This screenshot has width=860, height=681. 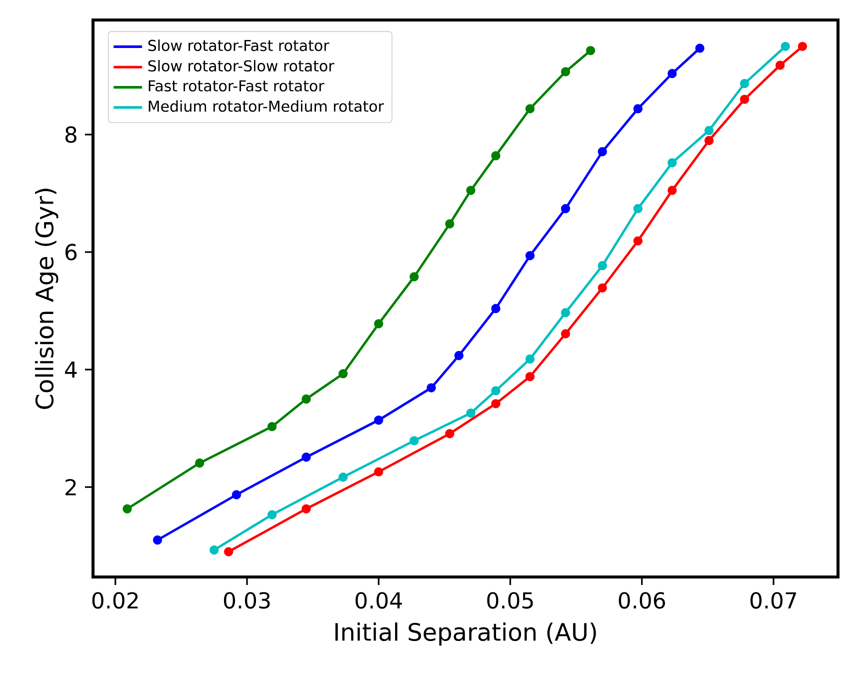 What do you see at coordinates (71, 252) in the screenshot?
I see `y-tick-label: 6` at bounding box center [71, 252].